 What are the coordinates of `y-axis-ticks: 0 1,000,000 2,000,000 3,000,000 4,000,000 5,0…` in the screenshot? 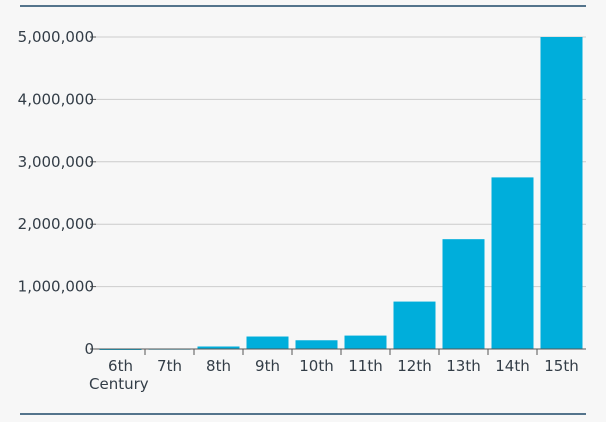 It's located at (57, 193).